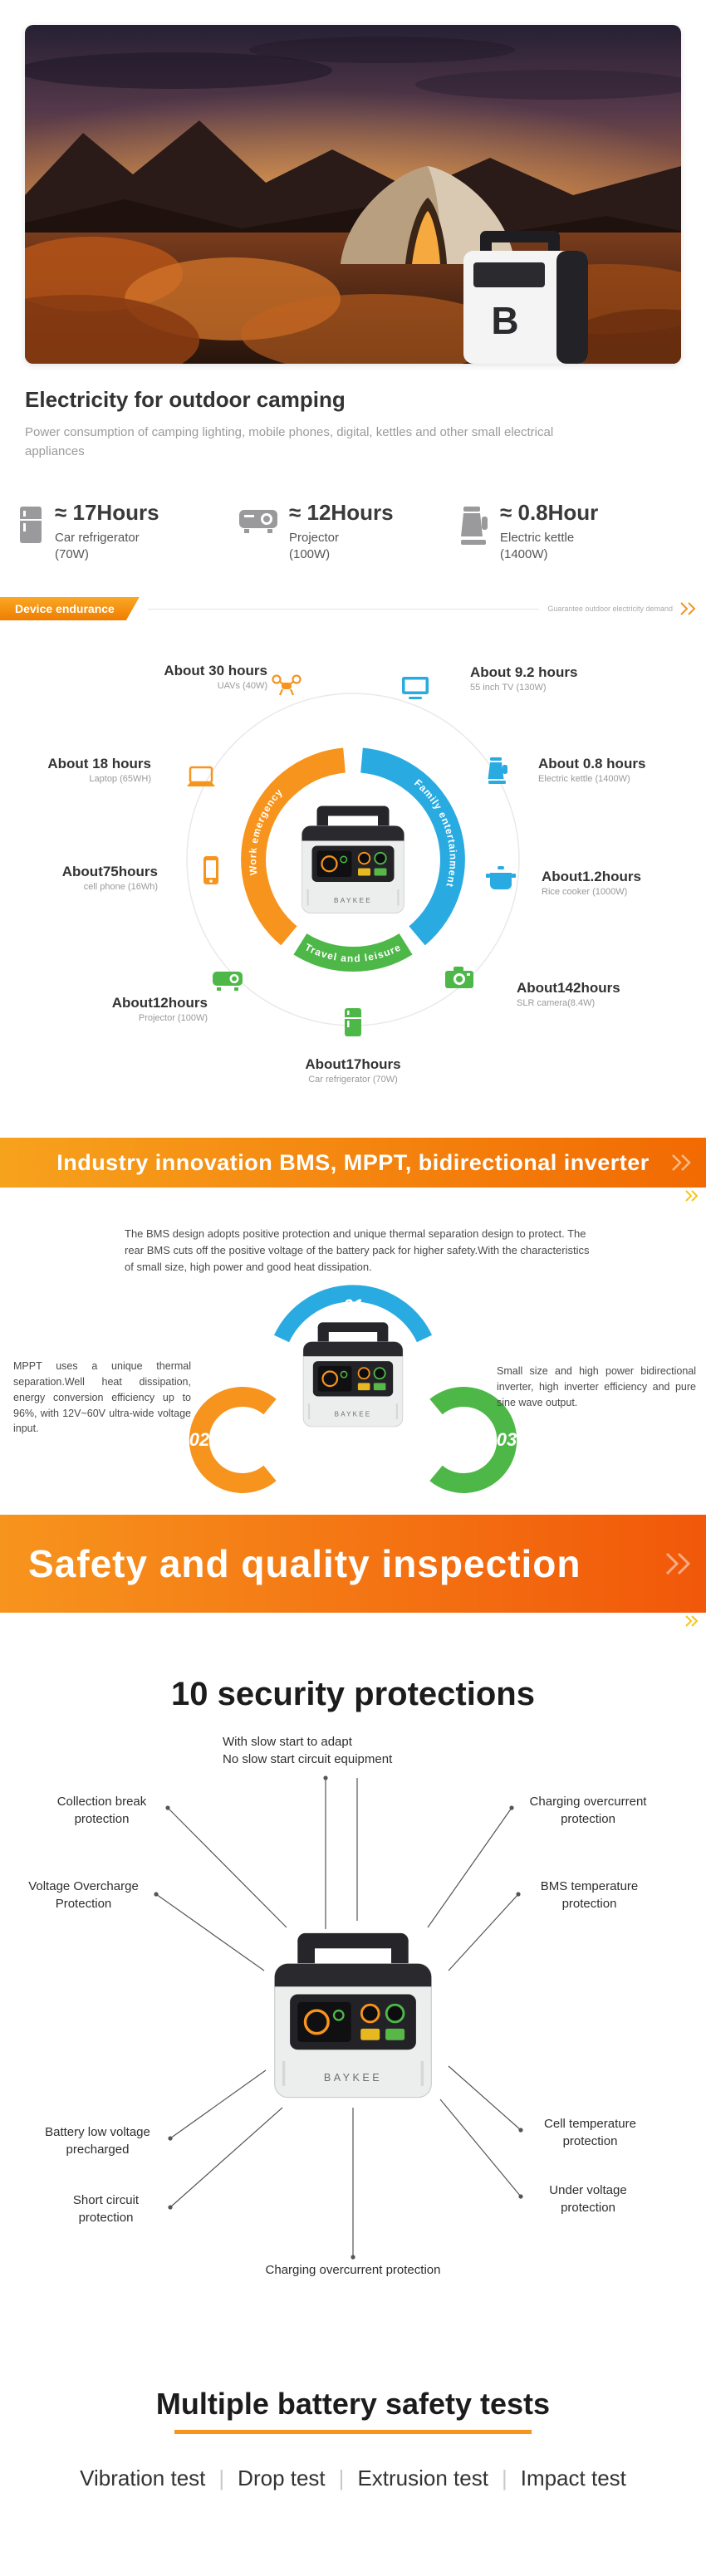 The height and width of the screenshot is (2576, 706). Describe the element at coordinates (102, 1811) in the screenshot. I see `protection-collection-break: Collection break protection` at that location.